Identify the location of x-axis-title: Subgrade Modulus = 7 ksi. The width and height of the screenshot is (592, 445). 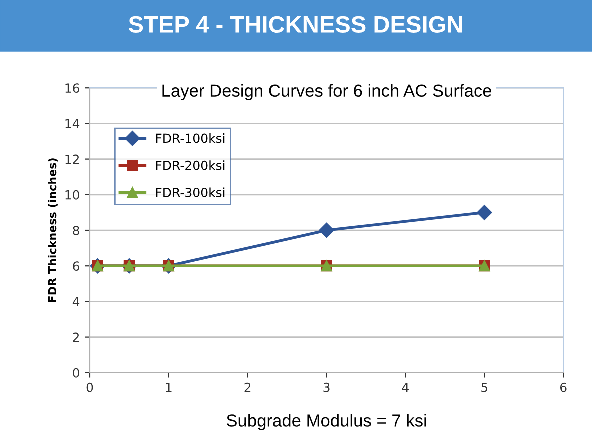
(326, 422).